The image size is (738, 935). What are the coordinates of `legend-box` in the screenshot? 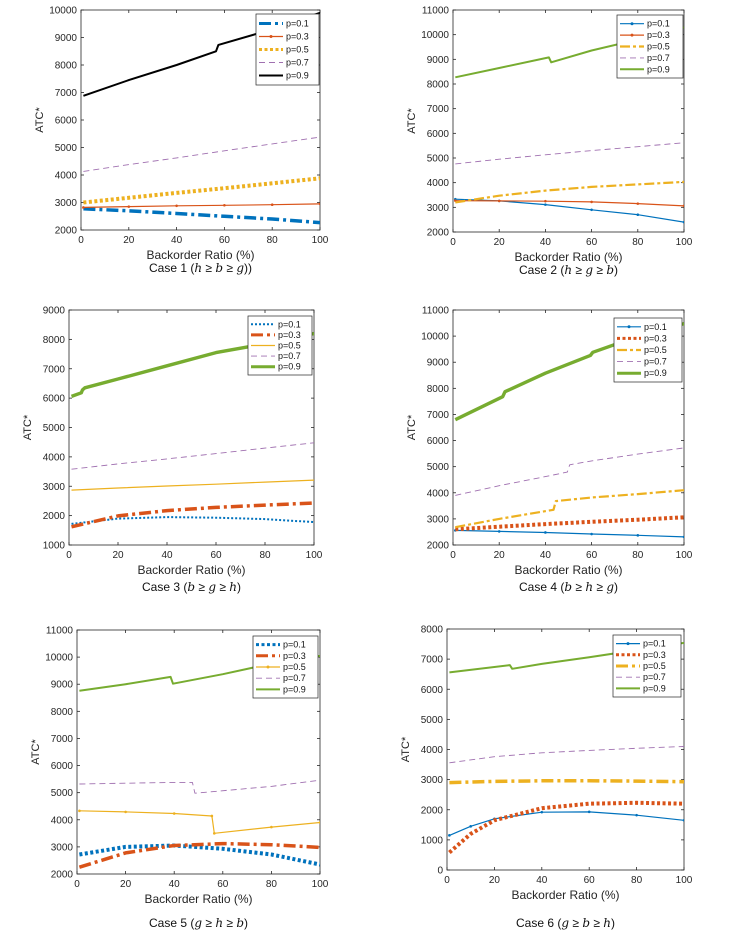 It's located at (650, 46).